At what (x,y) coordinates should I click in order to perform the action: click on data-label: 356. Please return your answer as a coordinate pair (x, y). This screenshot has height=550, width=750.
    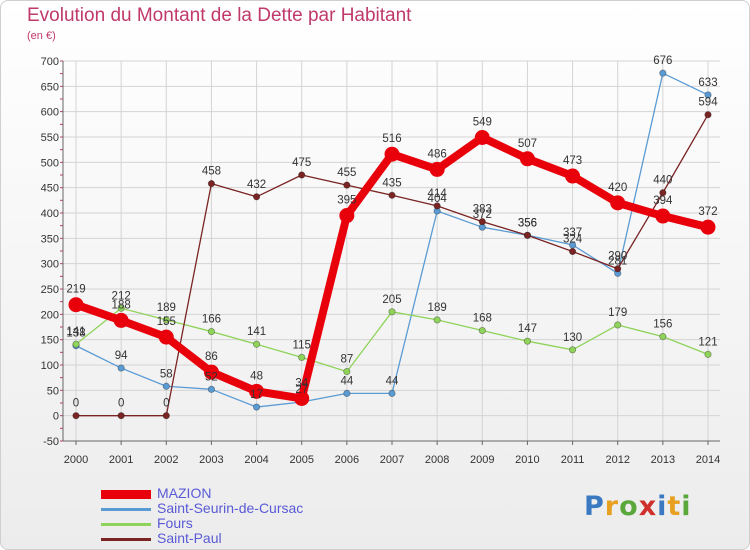
    Looking at the image, I should click on (527, 223).